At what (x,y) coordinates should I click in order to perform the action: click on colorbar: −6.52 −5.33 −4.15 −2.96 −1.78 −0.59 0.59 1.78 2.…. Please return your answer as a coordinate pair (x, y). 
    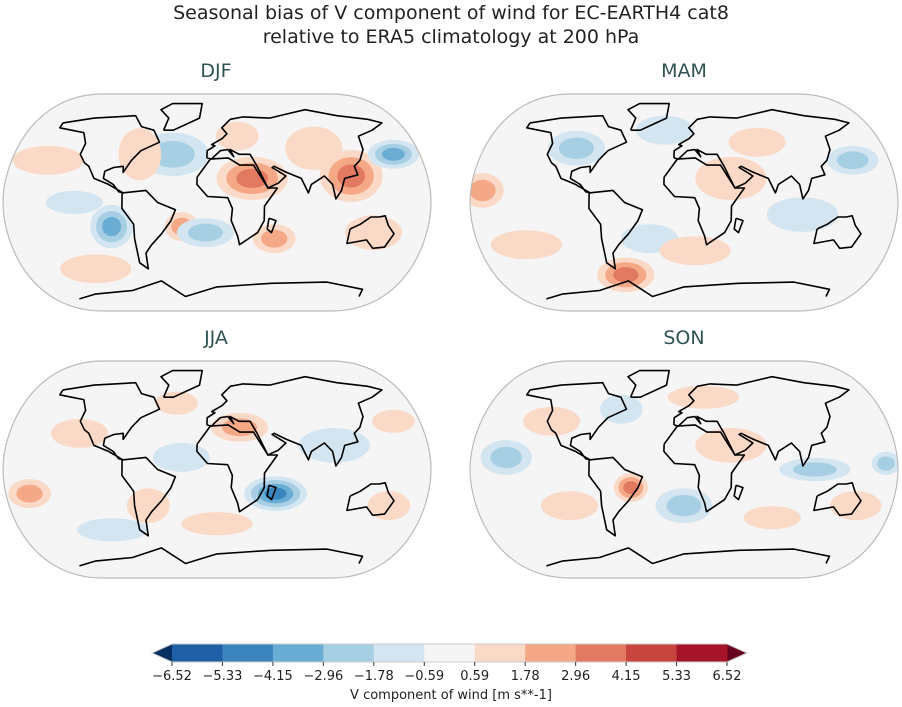
    Looking at the image, I should click on (449, 663).